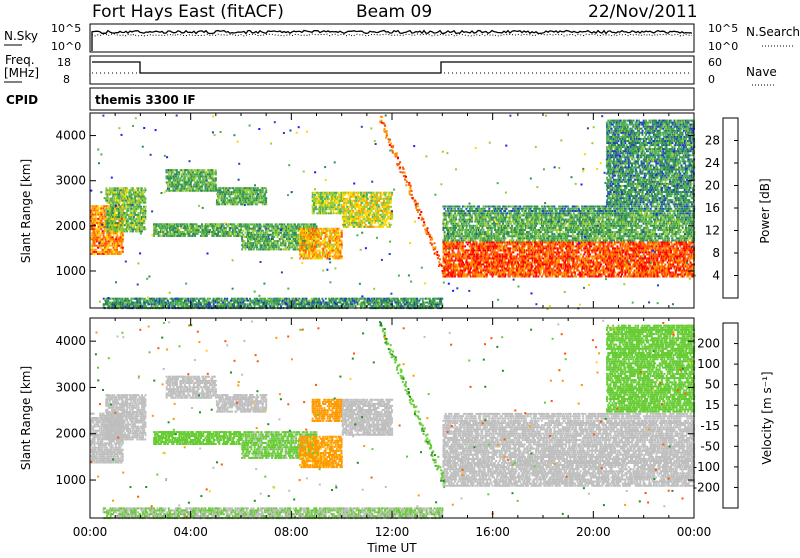 This screenshot has width=800, height=558. Describe the element at coordinates (66, 28) in the screenshot. I see `nsky-tick-top: 10^5` at that location.